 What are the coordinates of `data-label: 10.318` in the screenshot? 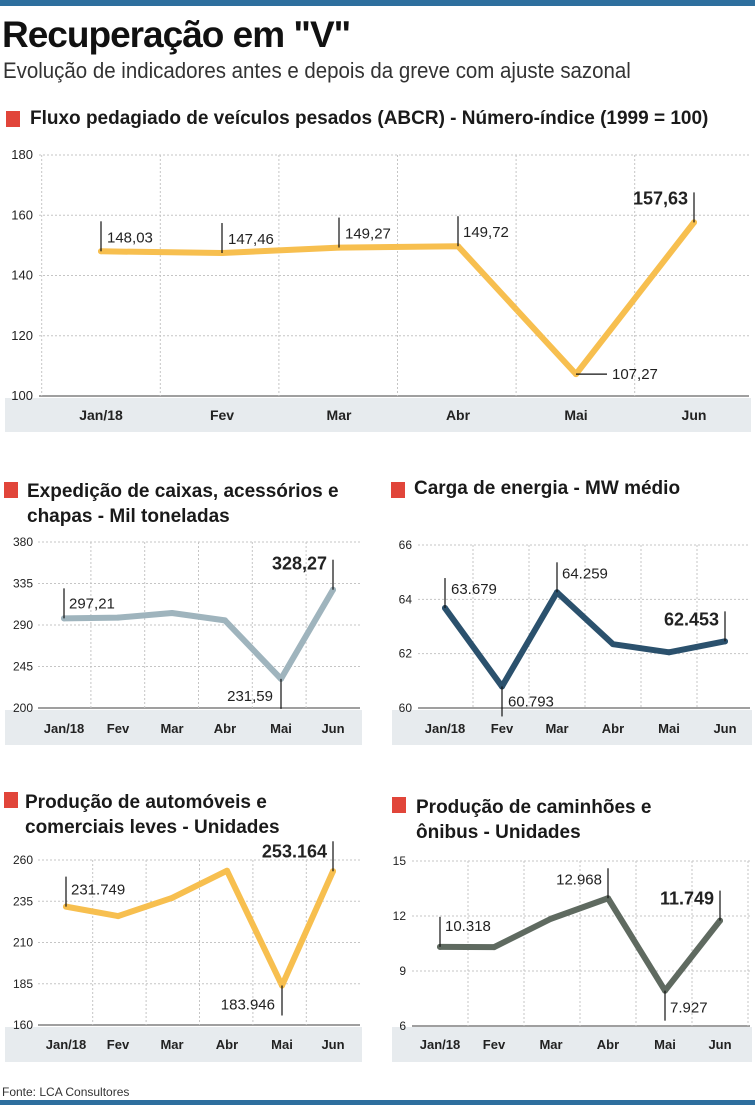 It's located at (468, 926).